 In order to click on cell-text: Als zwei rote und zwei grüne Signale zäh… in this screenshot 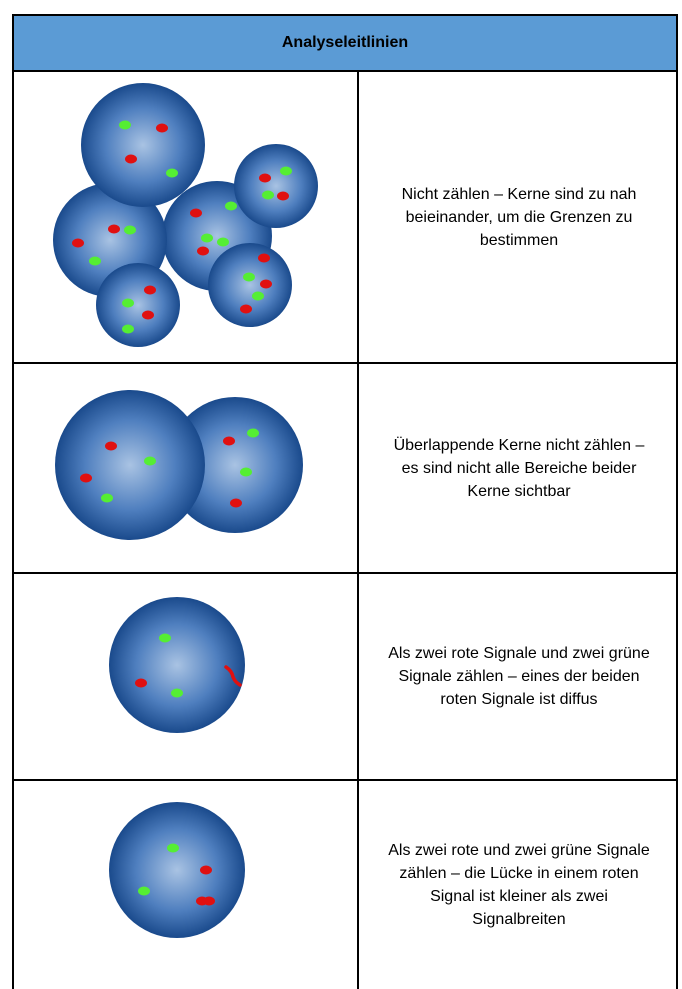, I will do `click(519, 885)`.